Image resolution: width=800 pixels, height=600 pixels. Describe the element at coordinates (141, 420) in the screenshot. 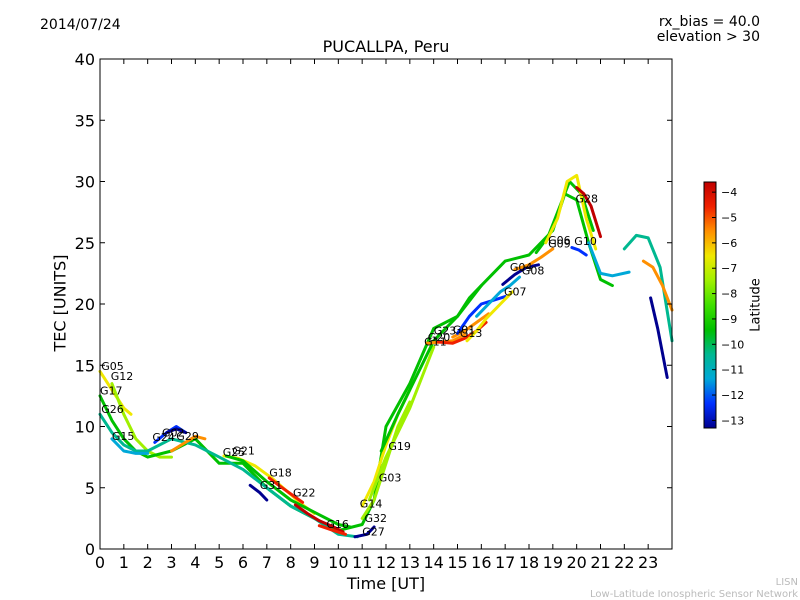

I see `series-line-g12` at that location.